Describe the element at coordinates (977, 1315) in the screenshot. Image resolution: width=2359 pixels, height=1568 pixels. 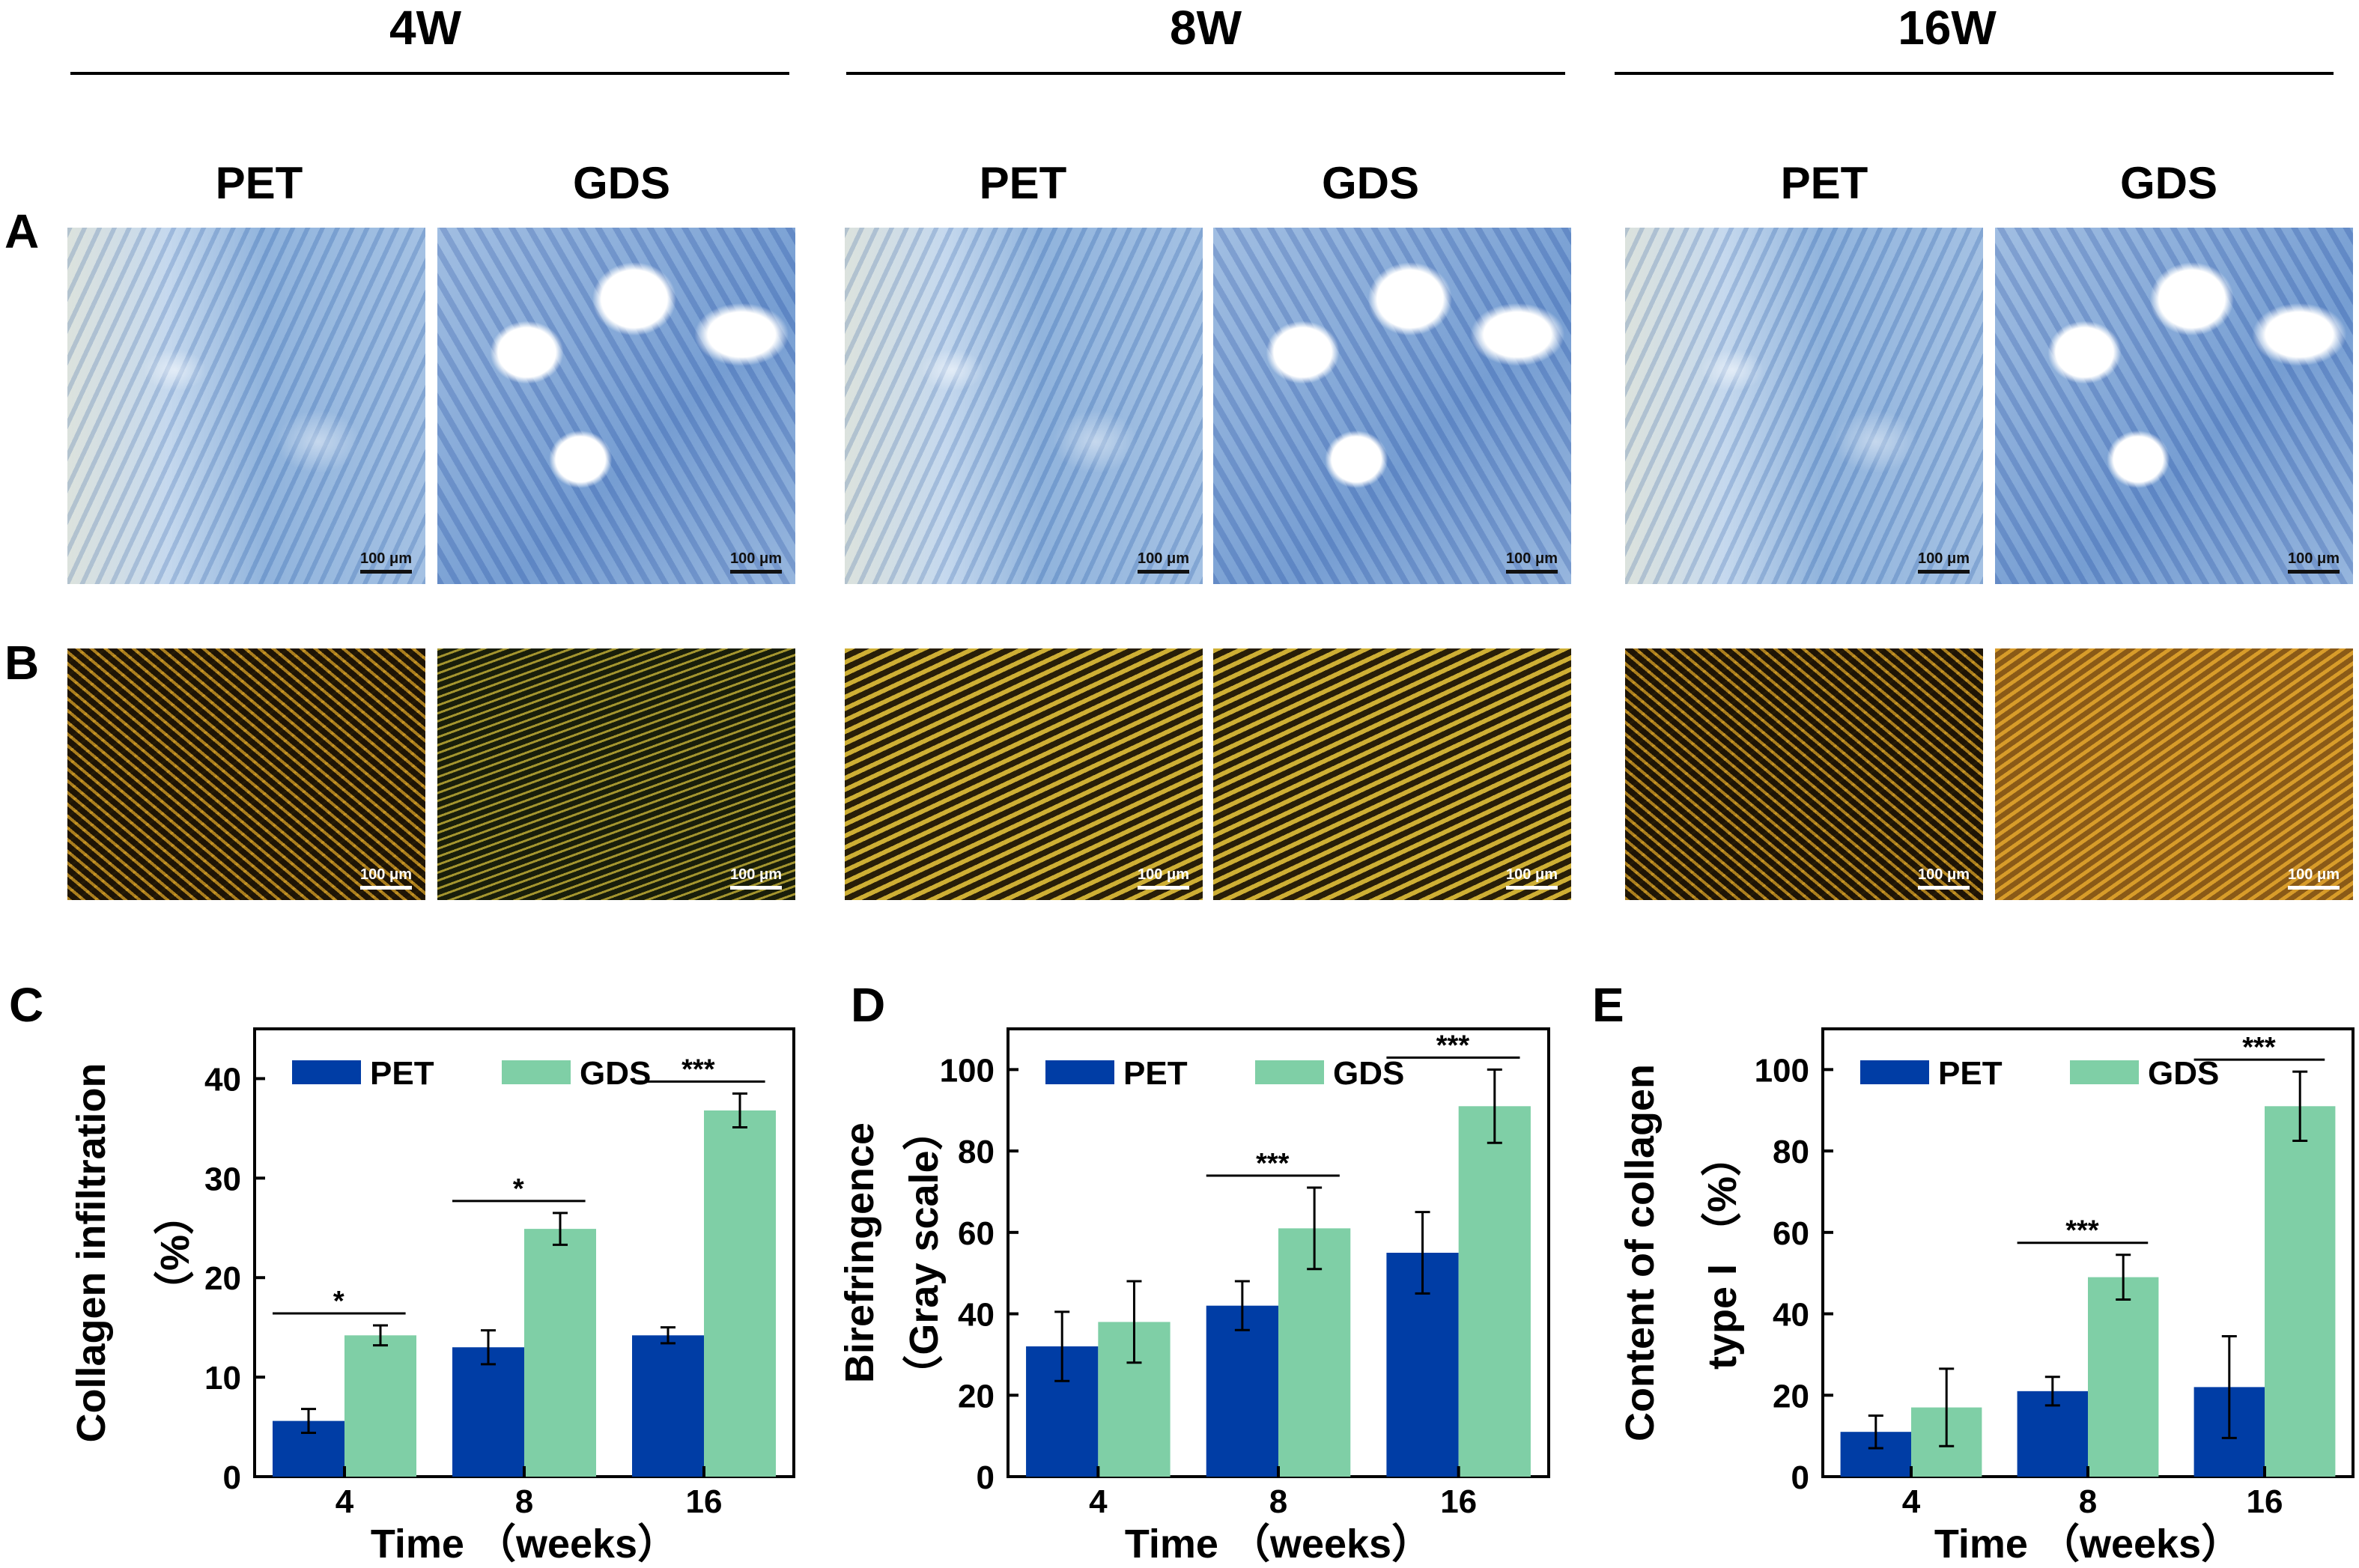
I see `y-tick-label-d-2: 40` at that location.